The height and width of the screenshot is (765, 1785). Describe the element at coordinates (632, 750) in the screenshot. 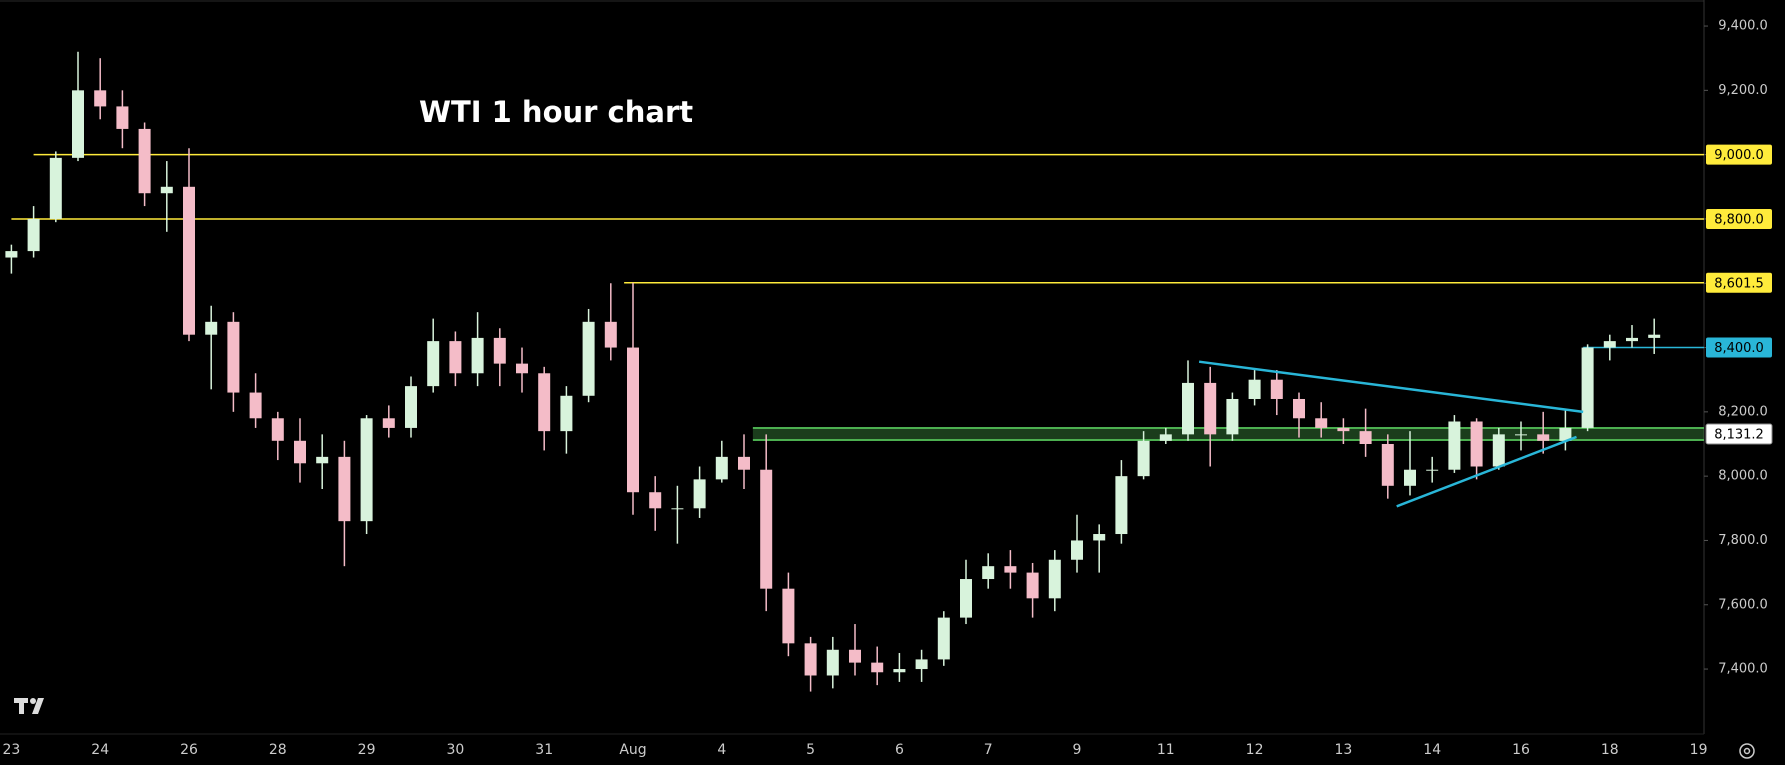

I see `x-tick-label: Aug` at that location.